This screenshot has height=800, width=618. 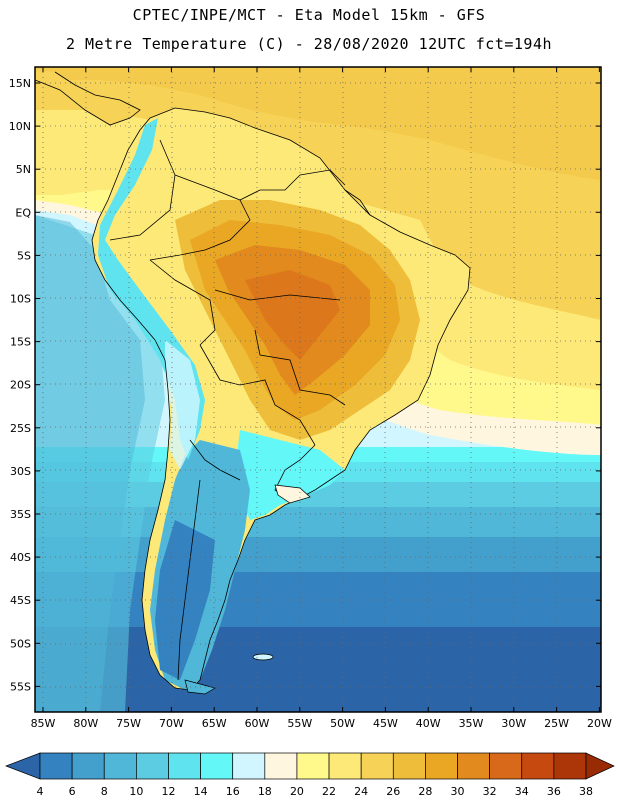 I want to click on colorbar-label: 6, so click(x=72, y=791).